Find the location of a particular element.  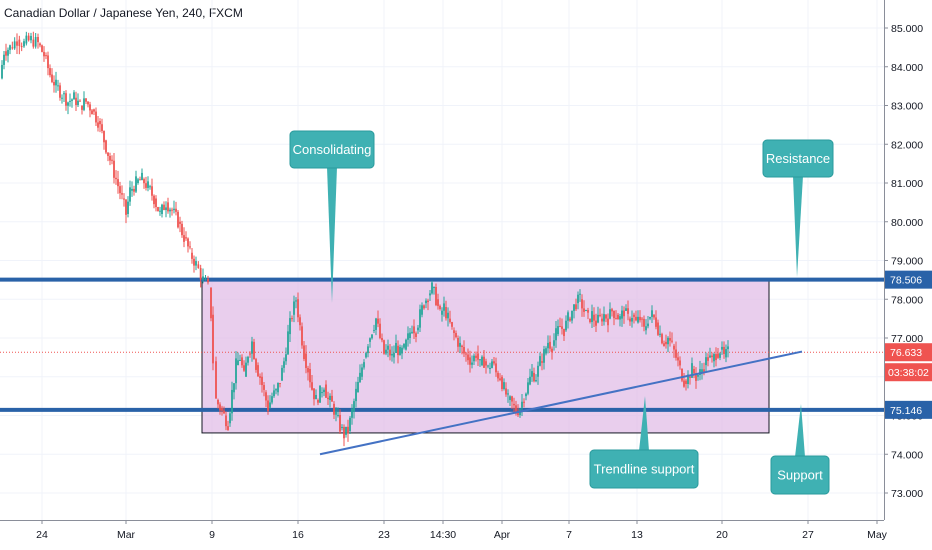

x-tick-label: 9 is located at coordinates (212, 535).